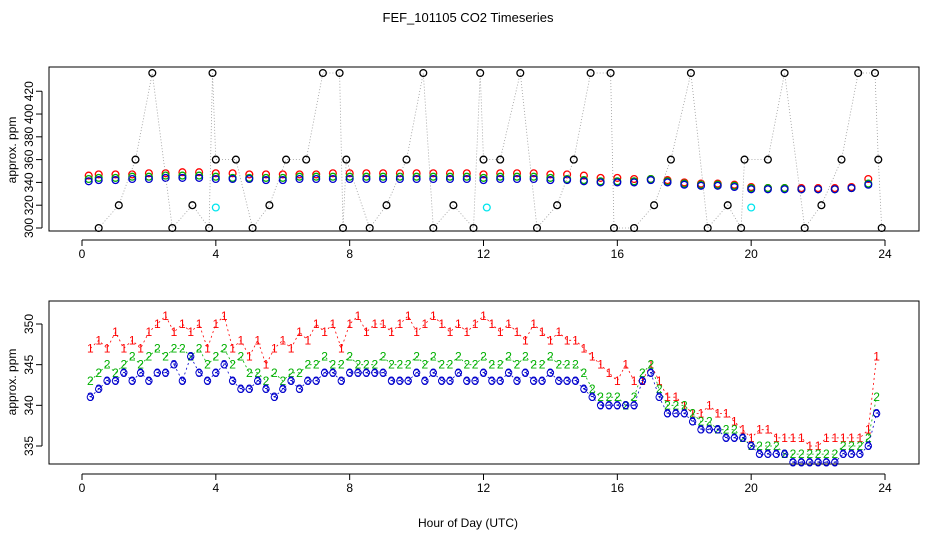  Describe the element at coordinates (885, 254) in the screenshot. I see `top-x-tick-label: 24` at that location.